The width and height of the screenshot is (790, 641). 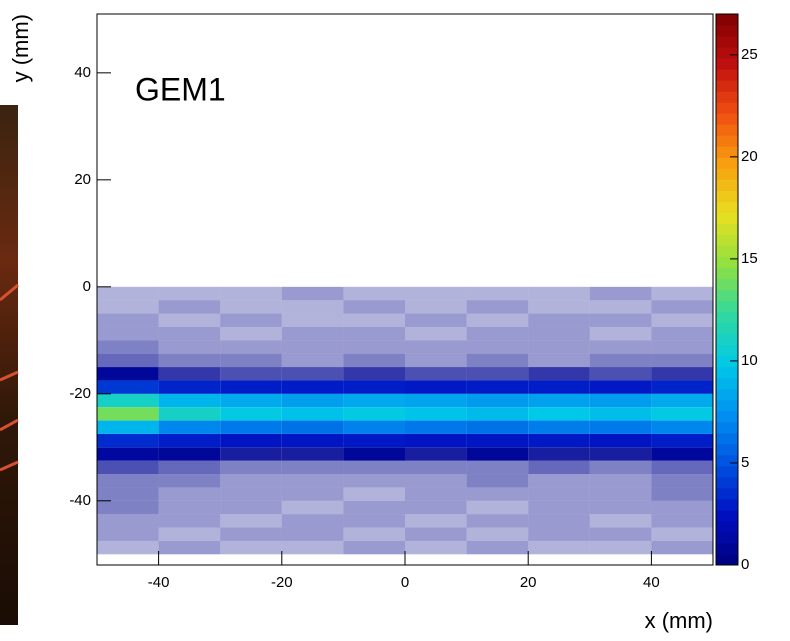 What do you see at coordinates (282, 582) in the screenshot?
I see `x-tick-label: -20` at bounding box center [282, 582].